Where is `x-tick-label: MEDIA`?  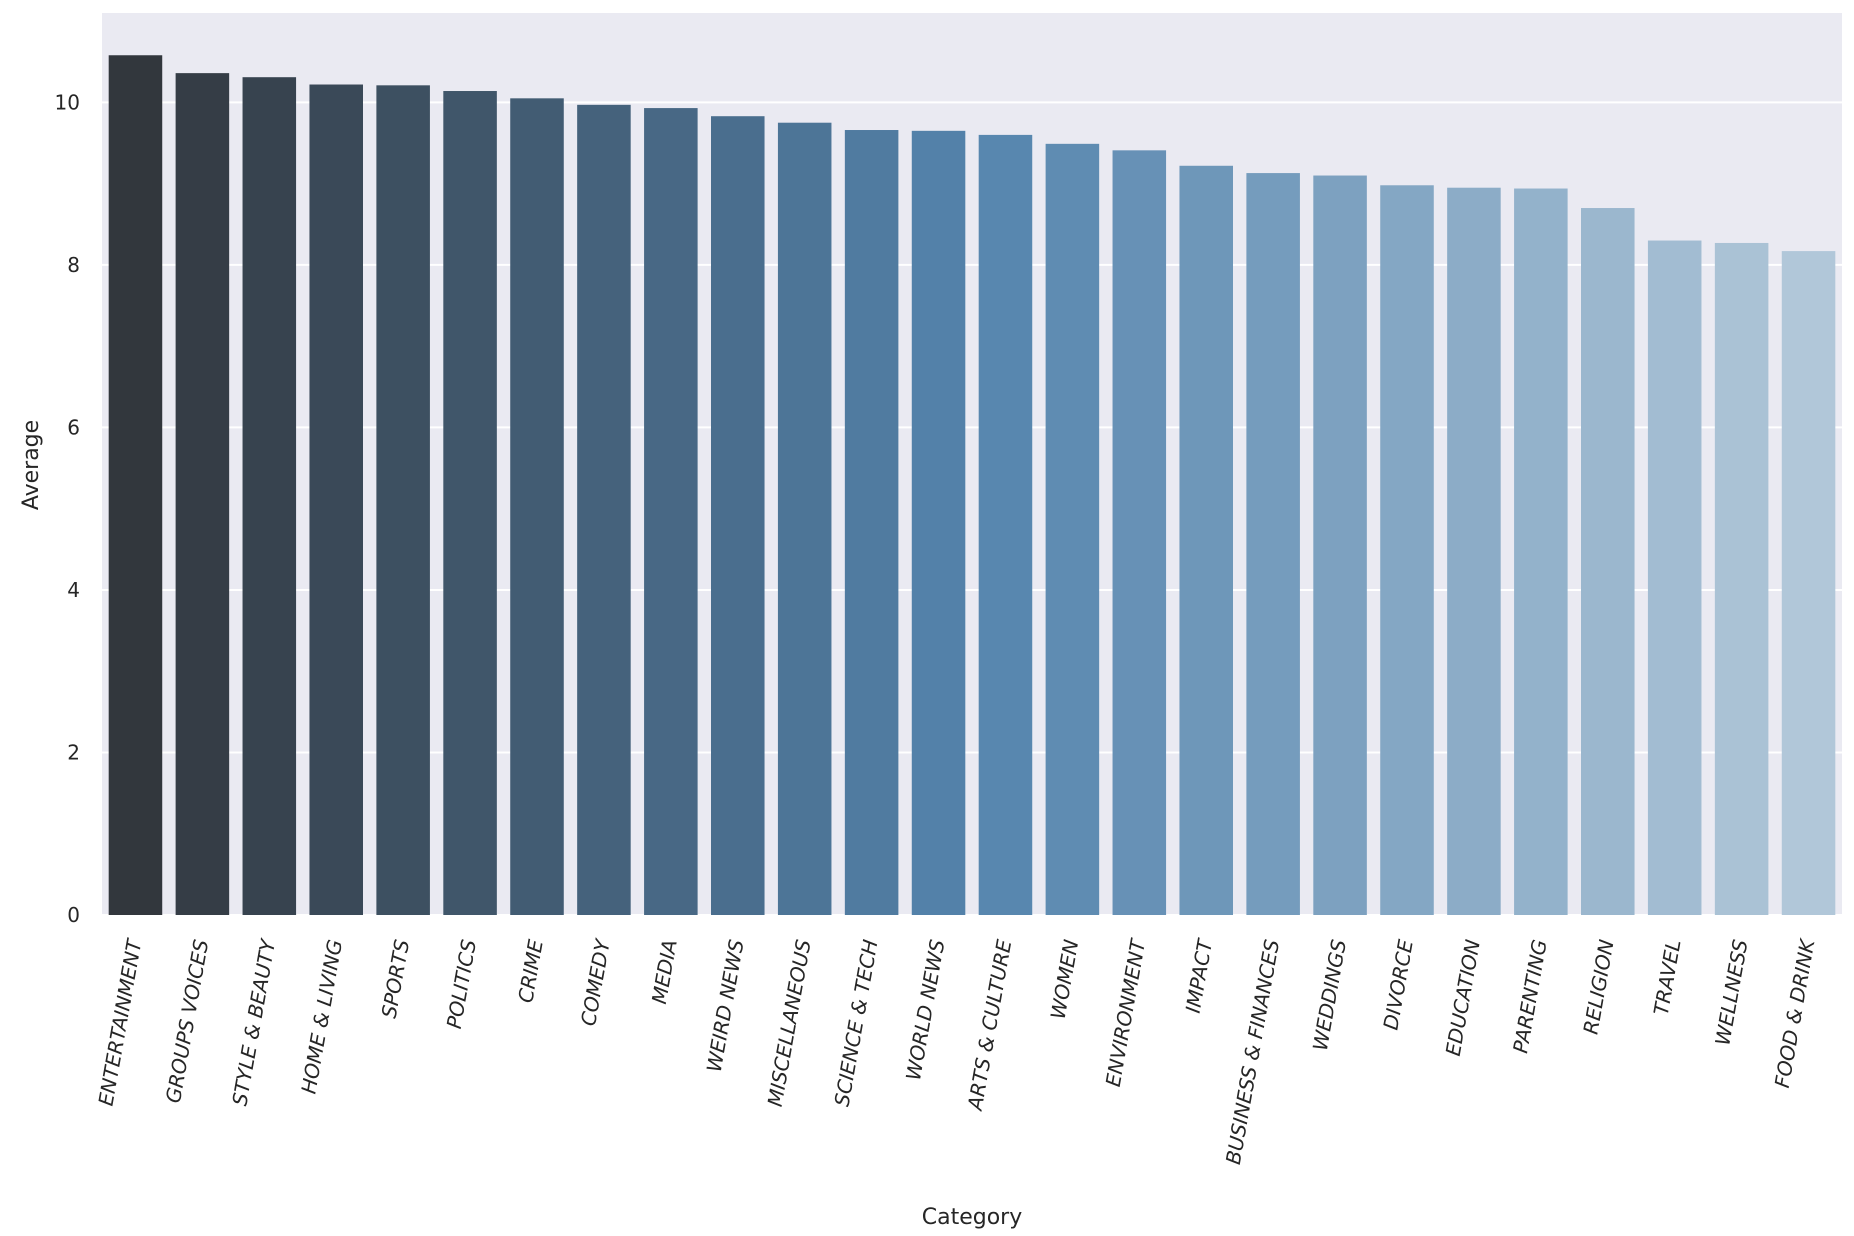 x-tick-label: MEDIA is located at coordinates (664, 972).